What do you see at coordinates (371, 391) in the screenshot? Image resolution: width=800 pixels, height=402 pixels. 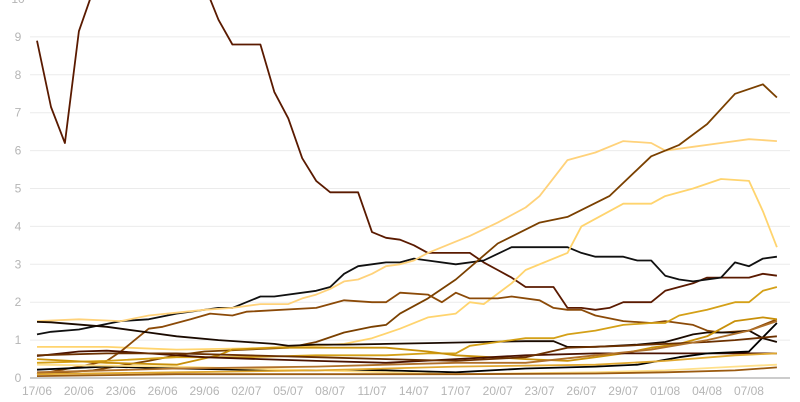 I see `x-tick-label: 11/07` at bounding box center [371, 391].